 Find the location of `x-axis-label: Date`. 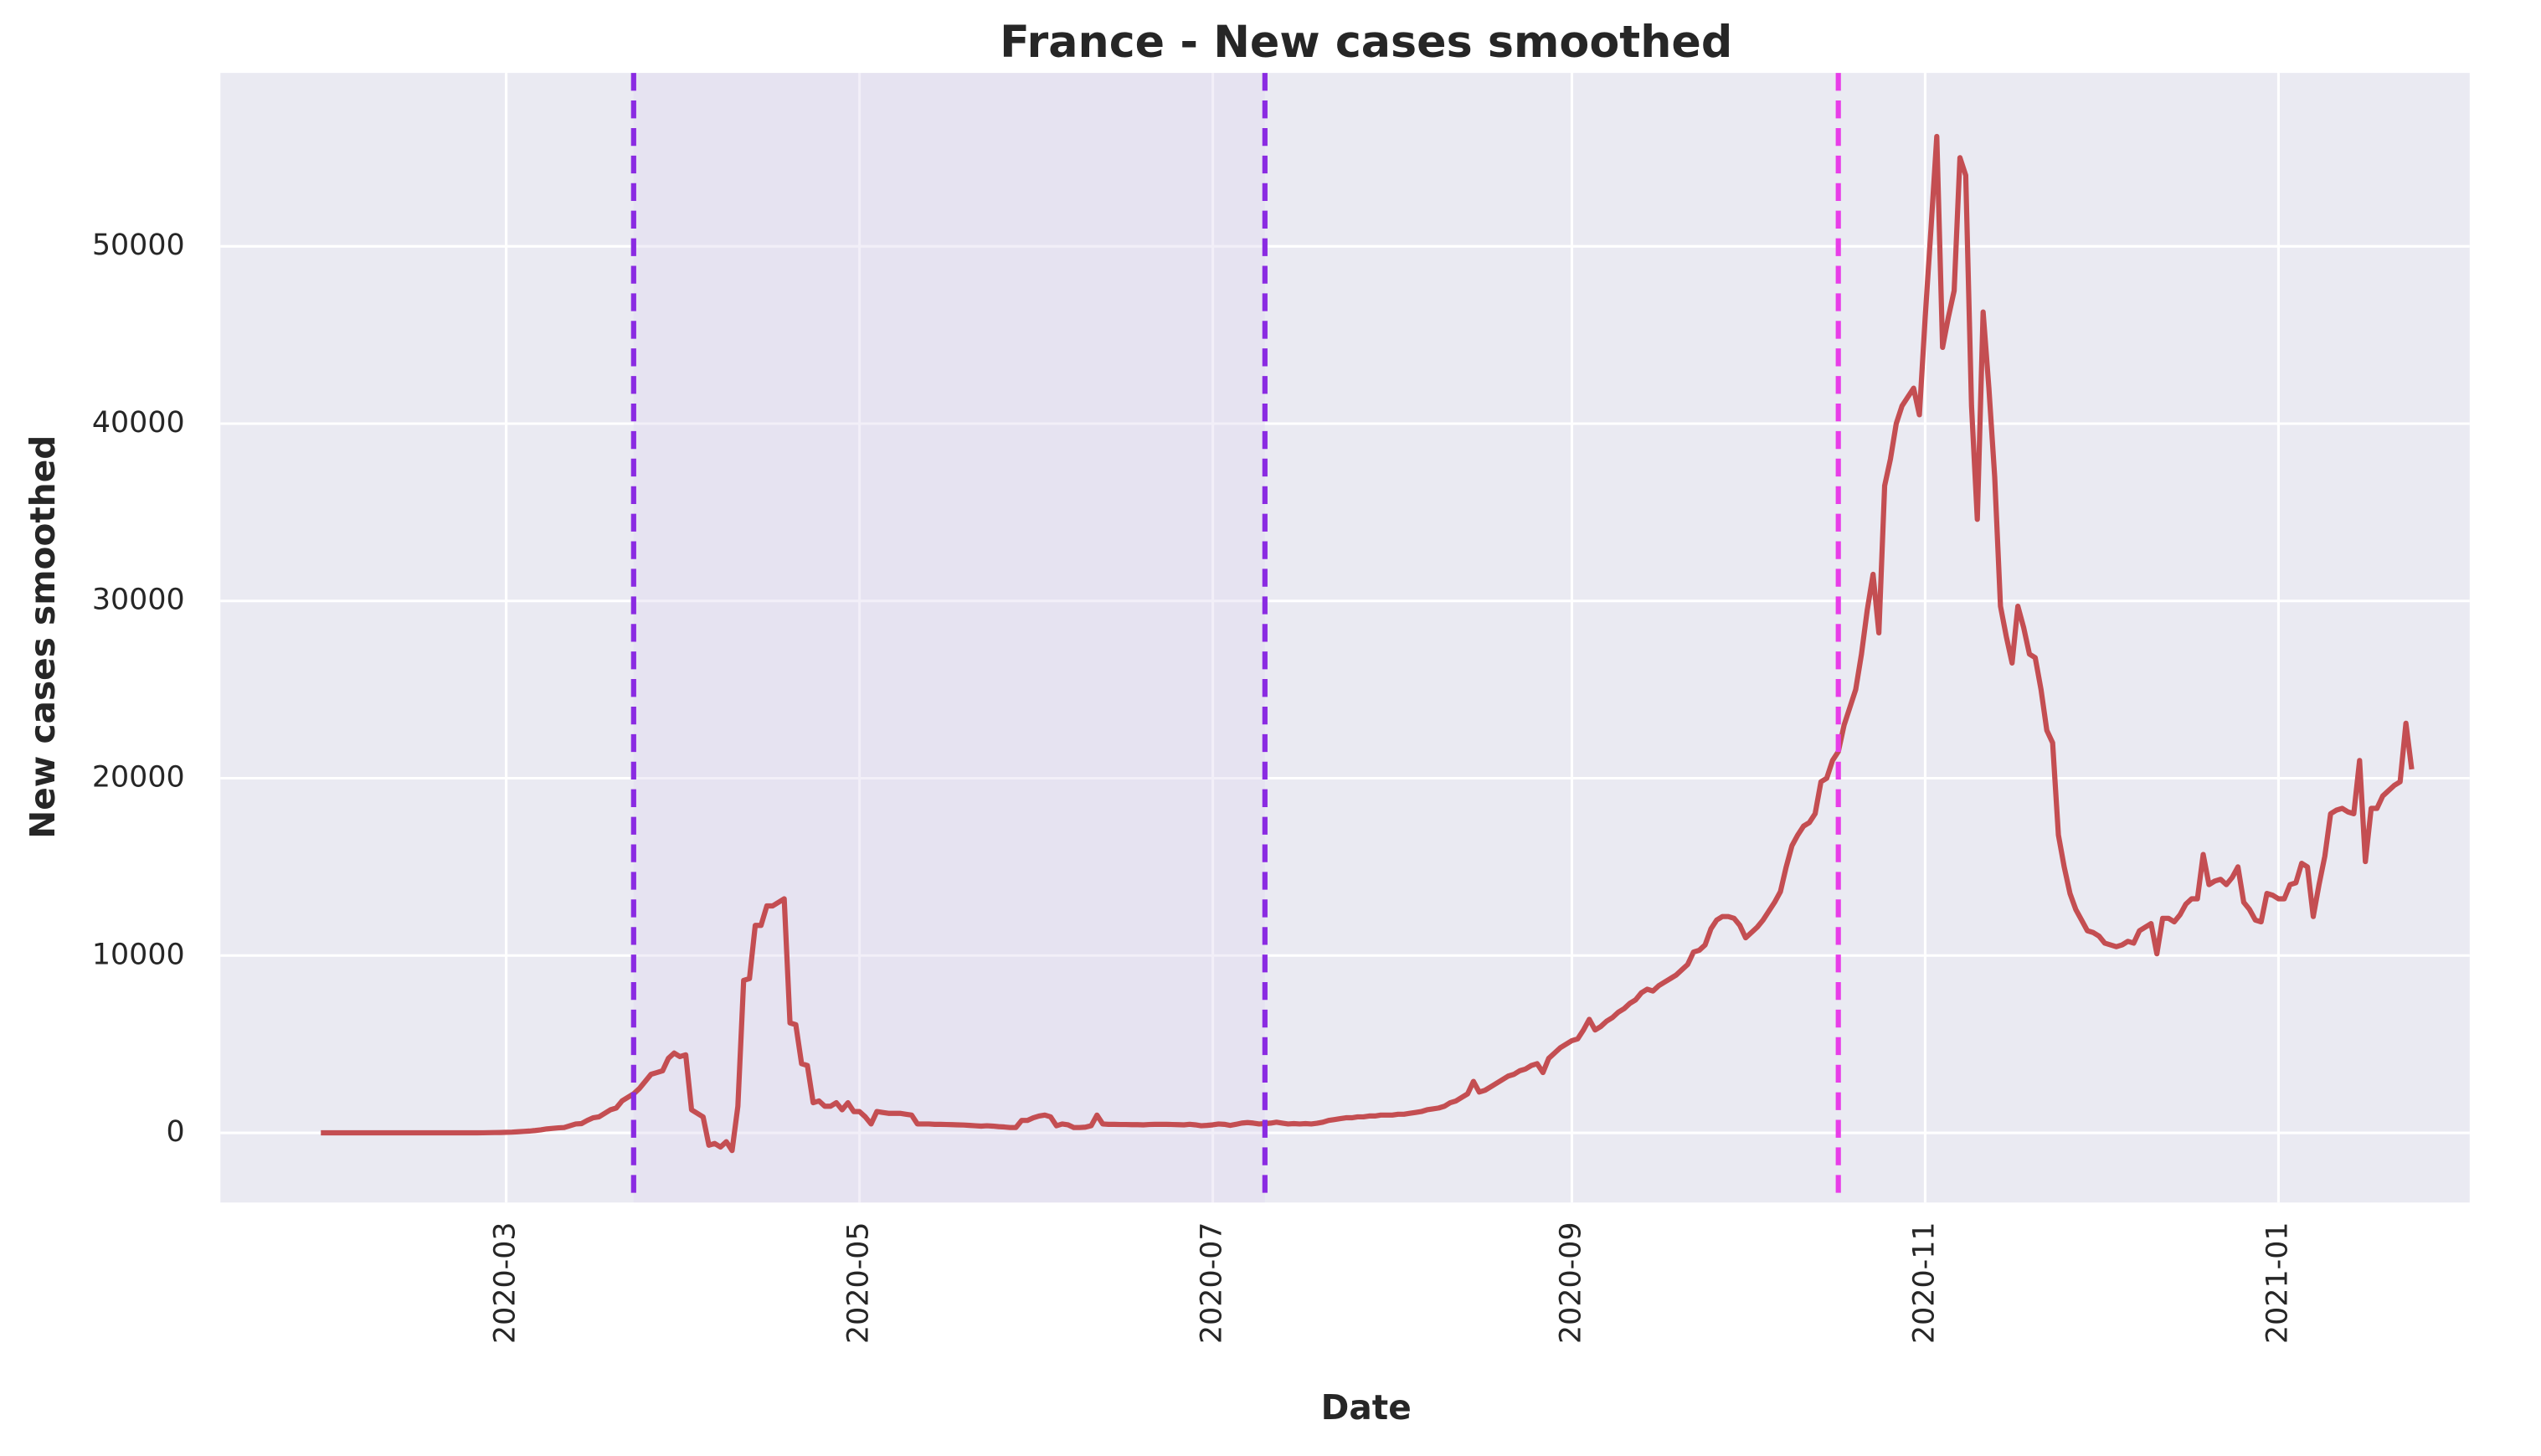

x-axis-label: Date is located at coordinates (1366, 1407).